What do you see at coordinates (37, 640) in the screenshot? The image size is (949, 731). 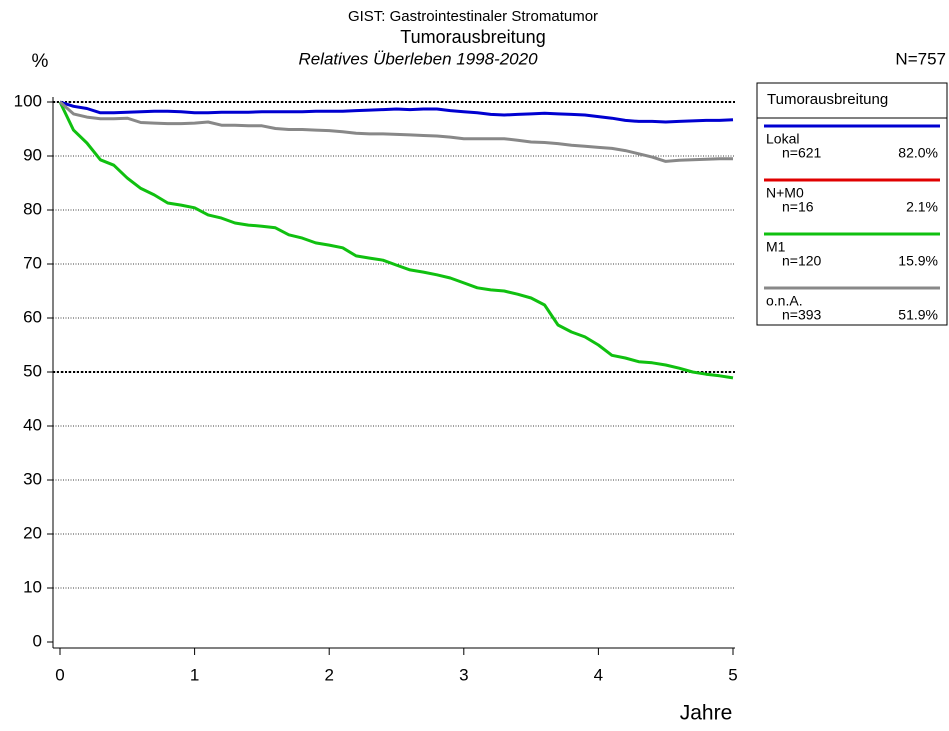 I see `y-tick-label: 0` at bounding box center [37, 640].